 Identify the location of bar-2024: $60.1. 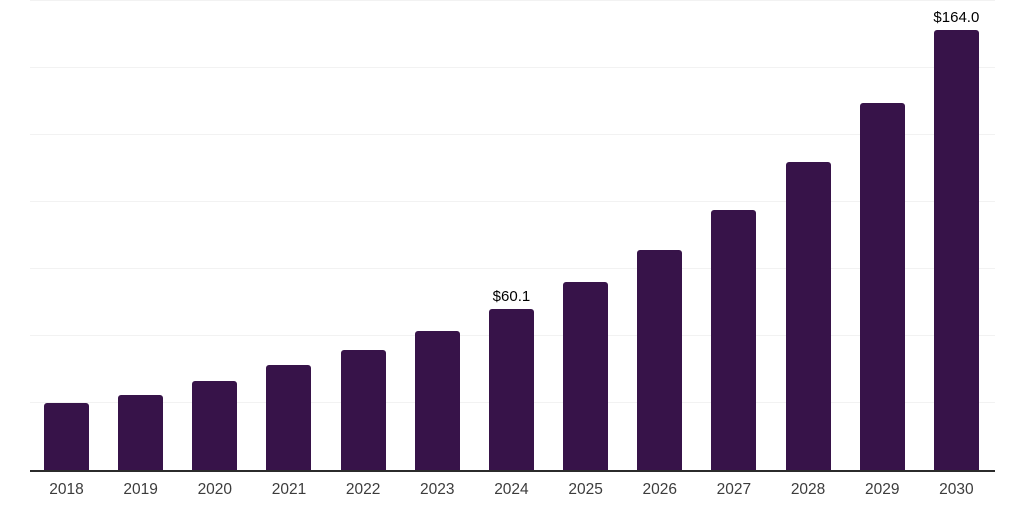
(511, 379).